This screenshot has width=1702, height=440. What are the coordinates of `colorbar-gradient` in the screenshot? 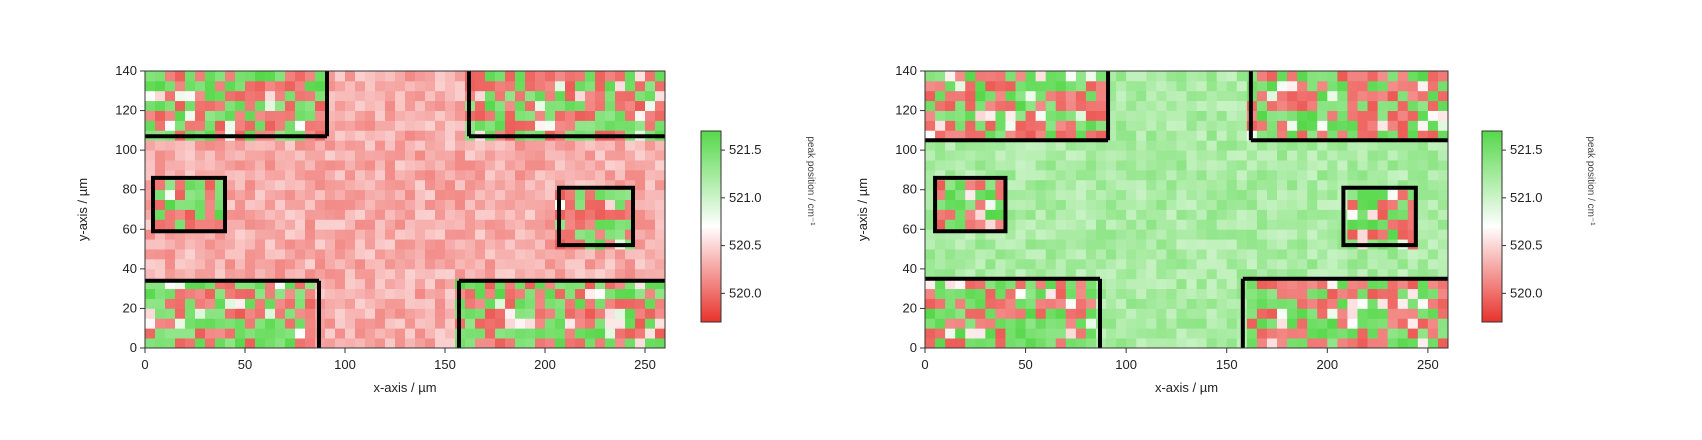 It's located at (1492, 226).